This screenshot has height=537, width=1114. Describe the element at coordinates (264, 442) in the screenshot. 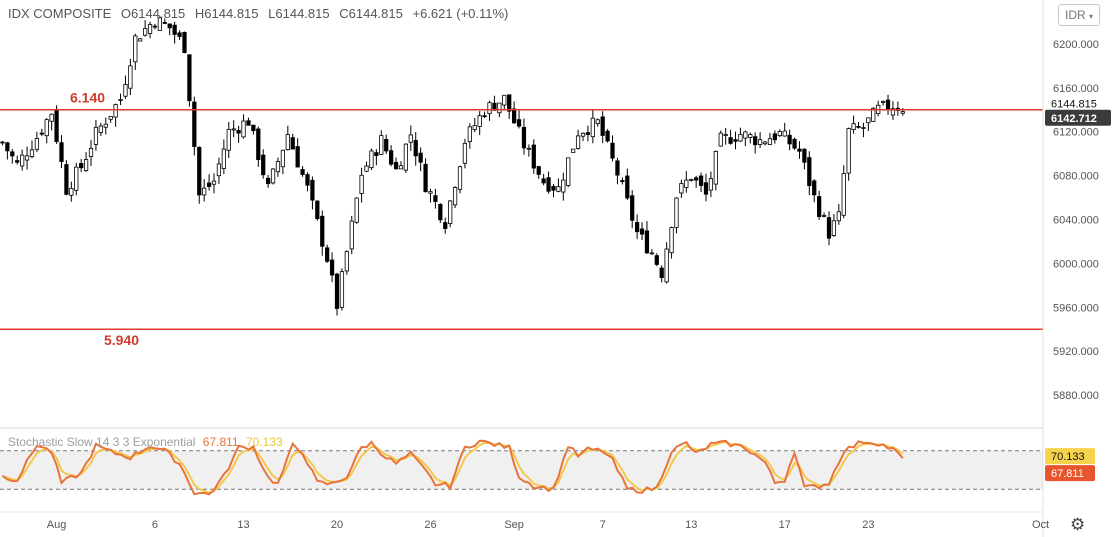

I see `stochastic-d-value: 70.133` at that location.